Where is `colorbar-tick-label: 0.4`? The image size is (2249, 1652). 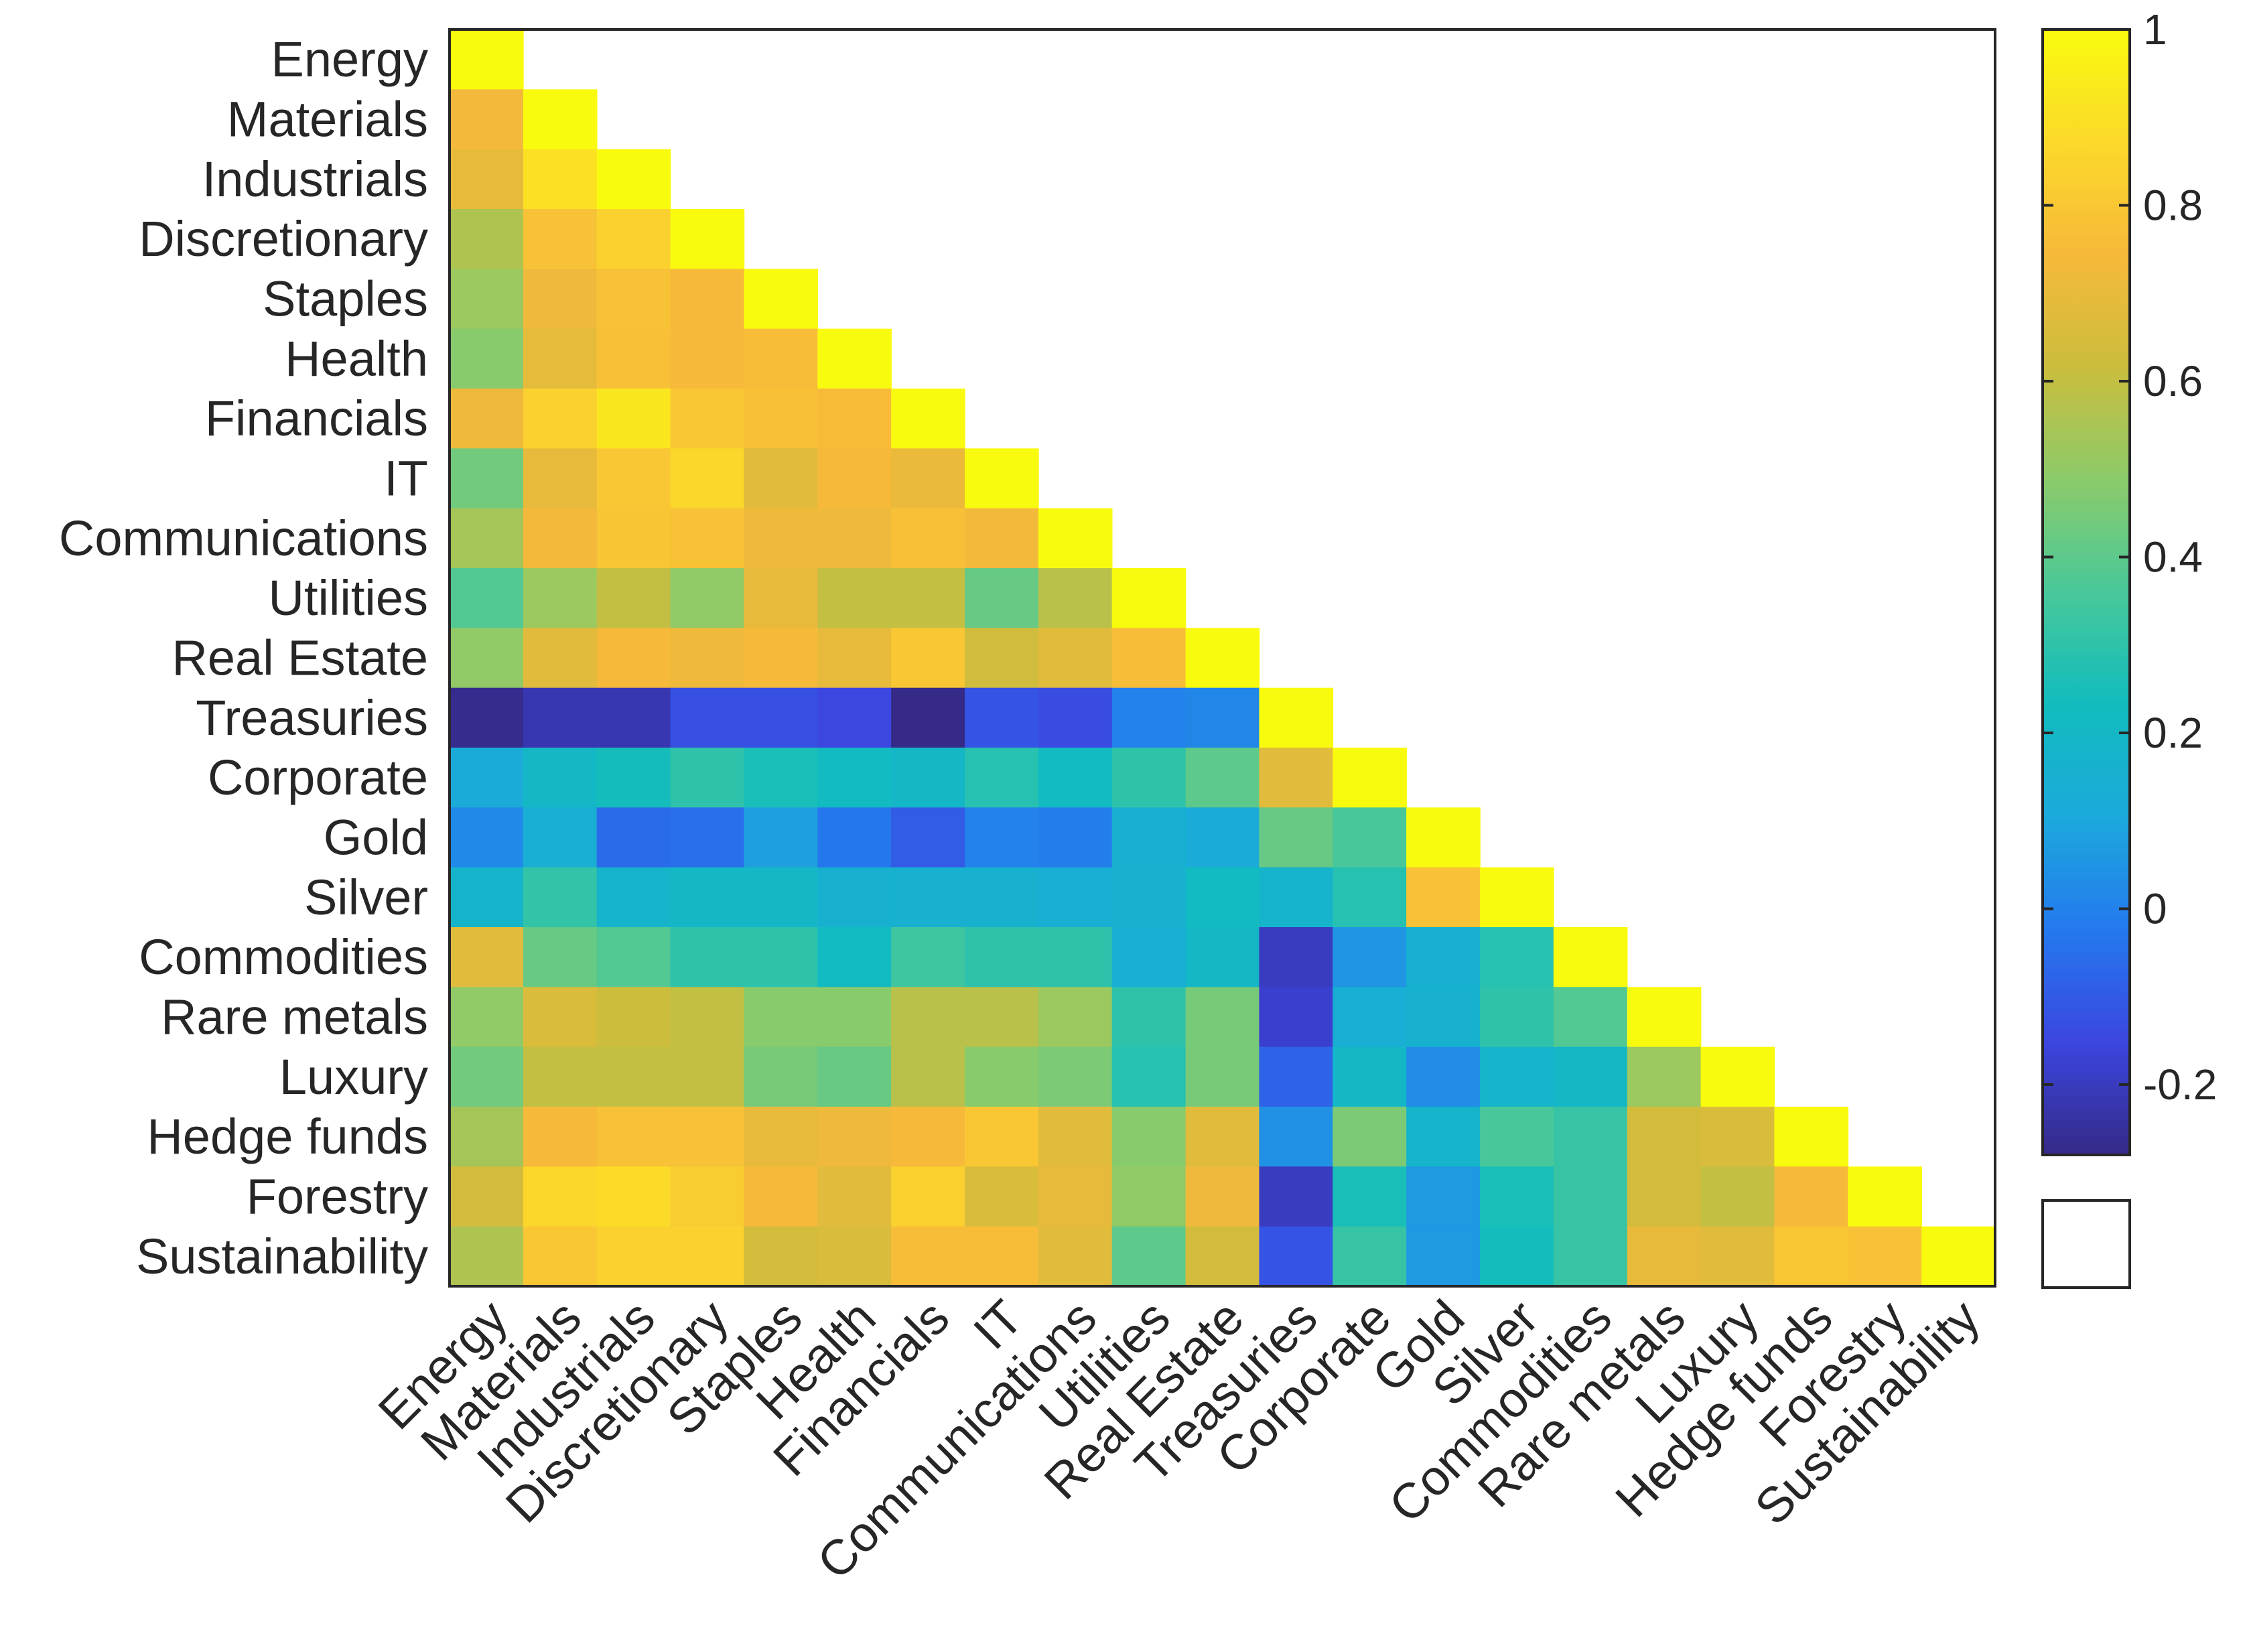 colorbar-tick-label: 0.4 is located at coordinates (2173, 557).